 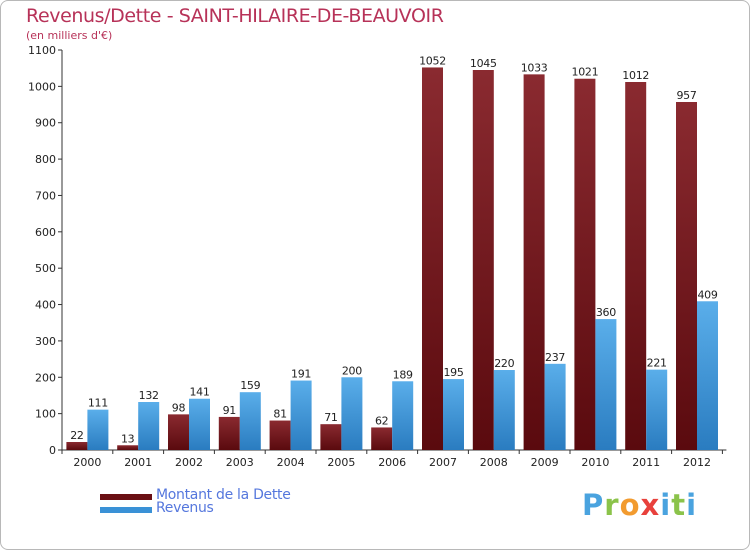 What do you see at coordinates (45, 159) in the screenshot?
I see `y-tick-label: 800` at bounding box center [45, 159].